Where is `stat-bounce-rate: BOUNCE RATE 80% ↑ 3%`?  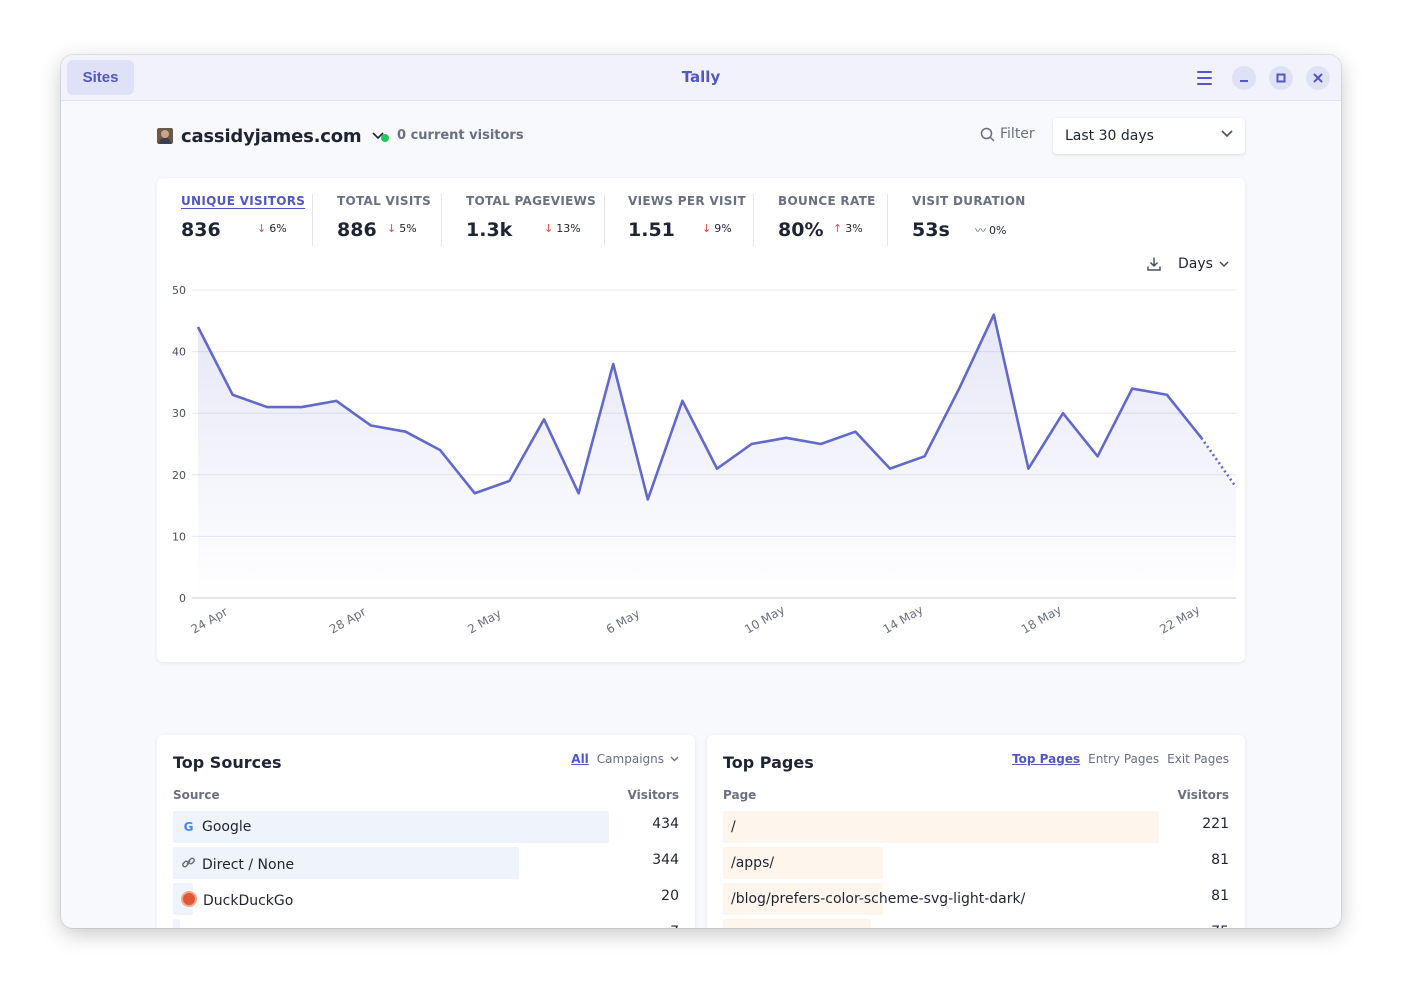 stat-bounce-rate: BOUNCE RATE 80% ↑ 3% is located at coordinates (827, 220).